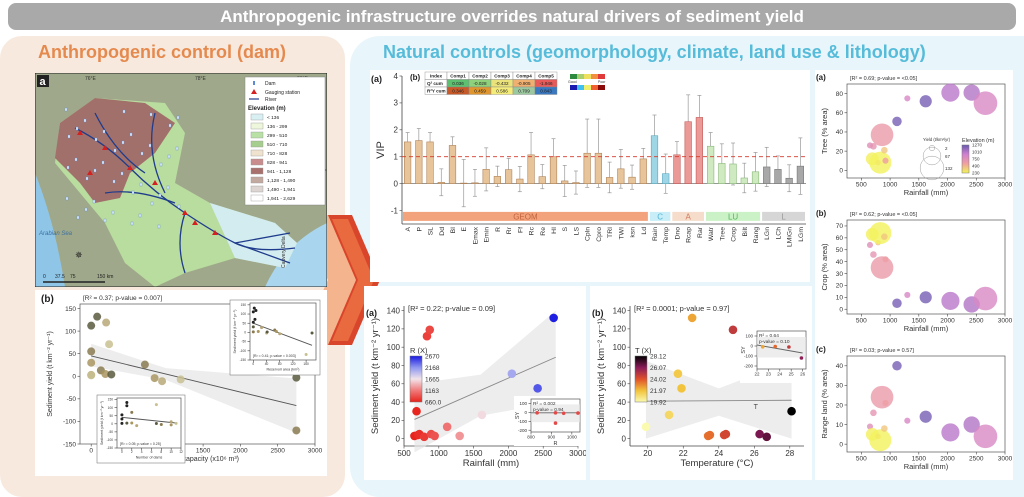 The width and height of the screenshot is (1024, 497). What do you see at coordinates (296, 255) in the screenshot?
I see `sea-east` at bounding box center [296, 255].